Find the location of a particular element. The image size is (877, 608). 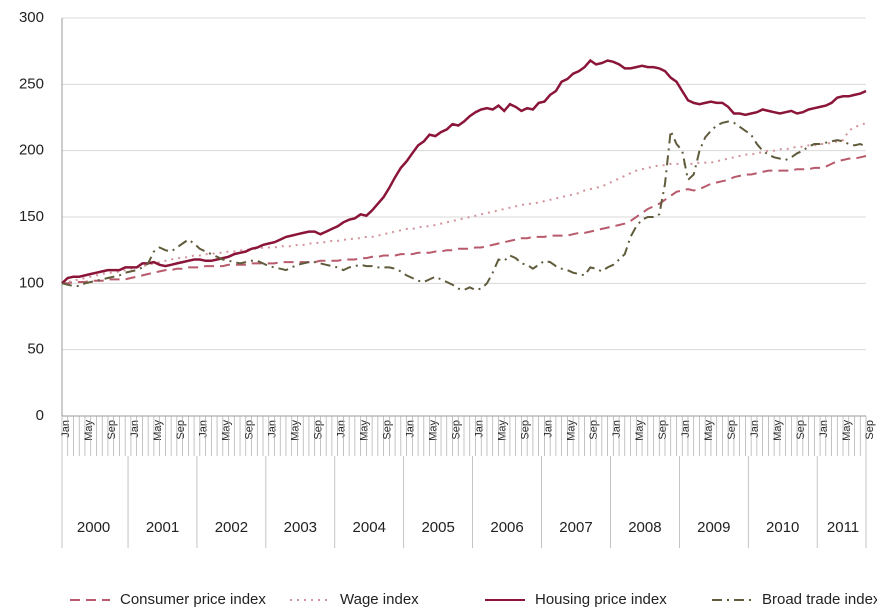

y-tick-label: 250 is located at coordinates (31, 83).